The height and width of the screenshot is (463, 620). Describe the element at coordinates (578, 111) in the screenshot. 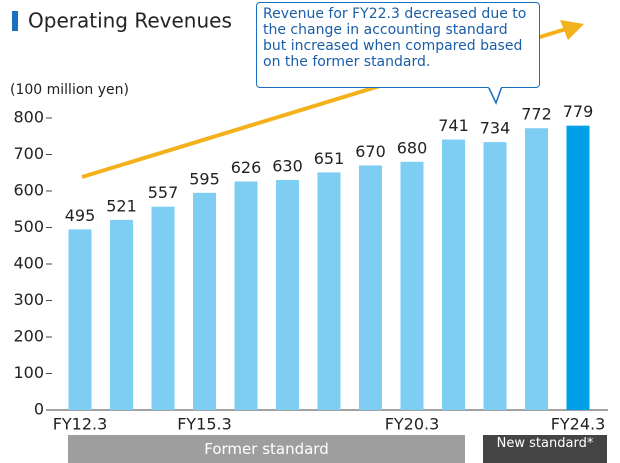

I see `value-label: 779` at that location.